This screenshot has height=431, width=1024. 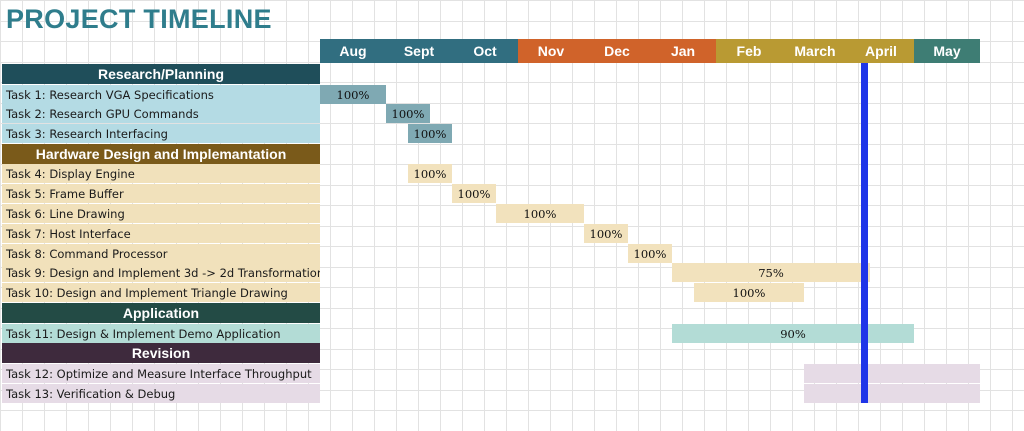 What do you see at coordinates (419, 51) in the screenshot?
I see `month-header-sept: Sept` at bounding box center [419, 51].